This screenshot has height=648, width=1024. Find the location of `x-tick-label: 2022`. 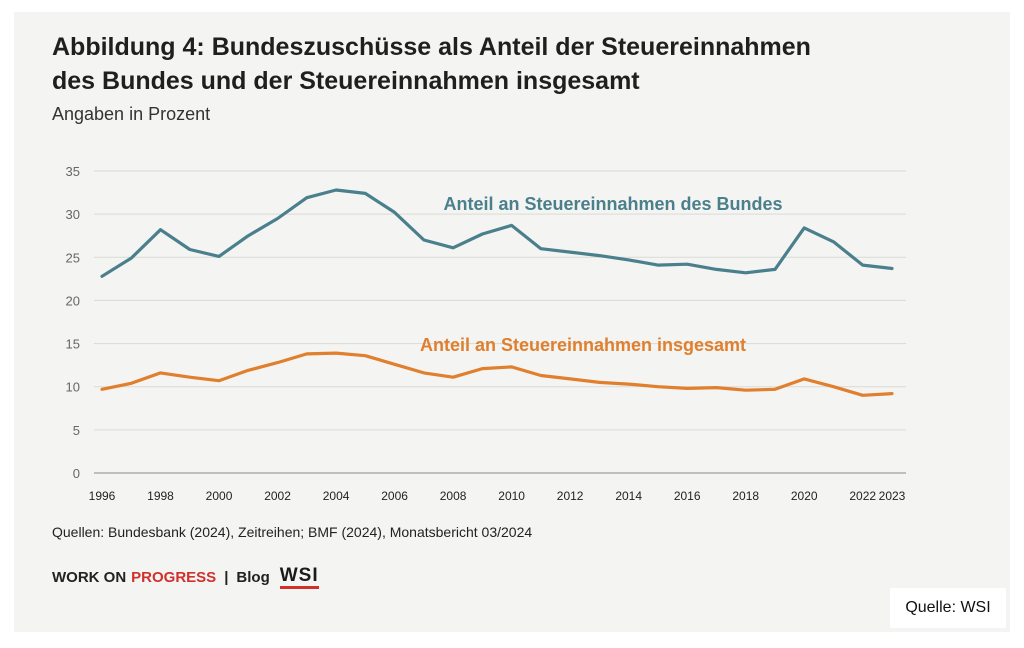

x-tick-label: 2022 is located at coordinates (862, 496).